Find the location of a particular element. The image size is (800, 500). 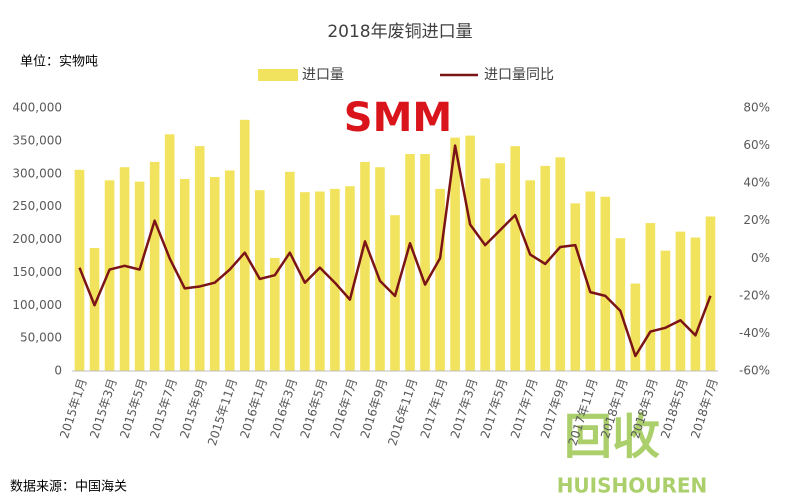

y-tick-label: 0 is located at coordinates (58, 371).